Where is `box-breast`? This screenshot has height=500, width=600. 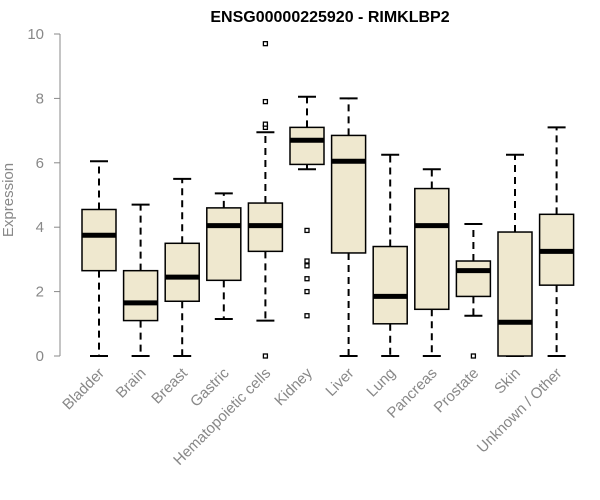 box-breast is located at coordinates (182, 267).